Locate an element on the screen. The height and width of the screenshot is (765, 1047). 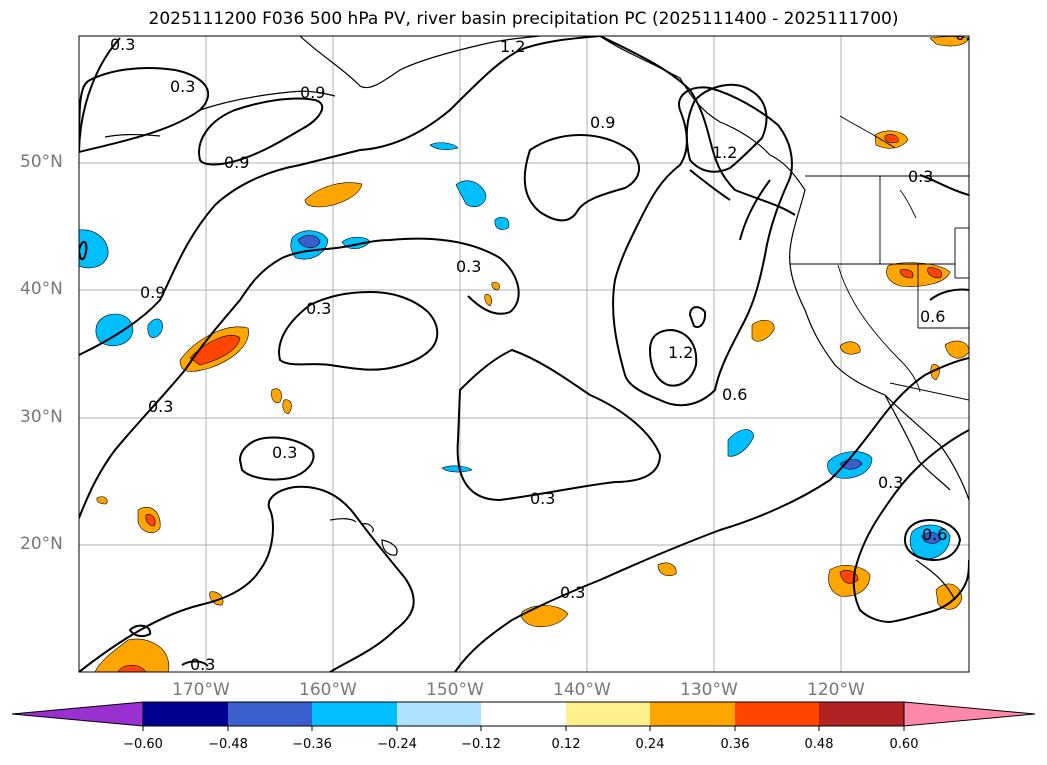
lon-label: 140°W is located at coordinates (582, 690).